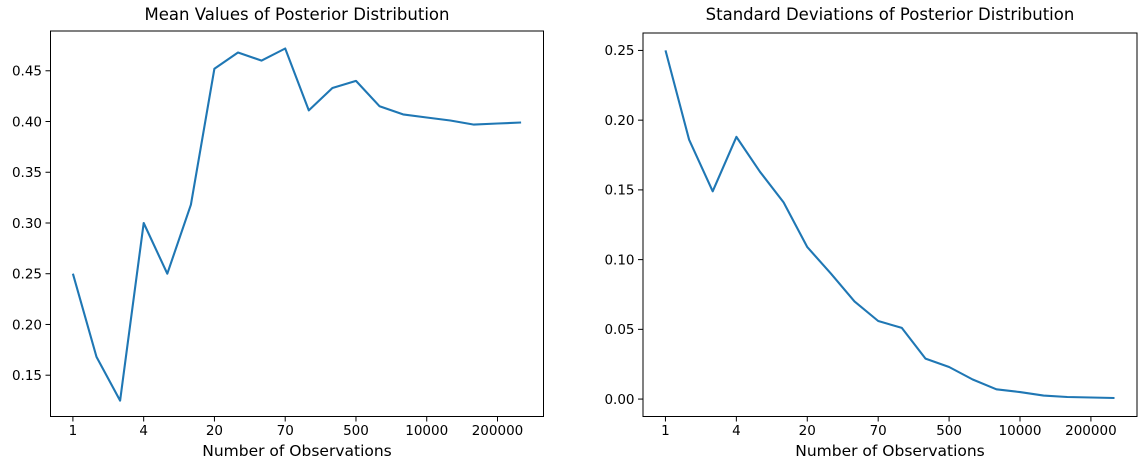 This screenshot has width=1145, height=471. I want to click on y-tick-label: 0.00, so click(619, 400).